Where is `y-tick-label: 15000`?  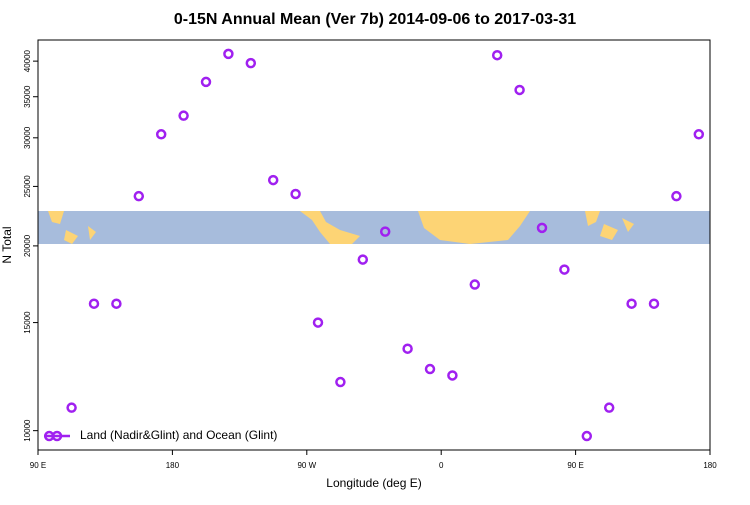
y-tick-label: 15000 is located at coordinates (27, 322).